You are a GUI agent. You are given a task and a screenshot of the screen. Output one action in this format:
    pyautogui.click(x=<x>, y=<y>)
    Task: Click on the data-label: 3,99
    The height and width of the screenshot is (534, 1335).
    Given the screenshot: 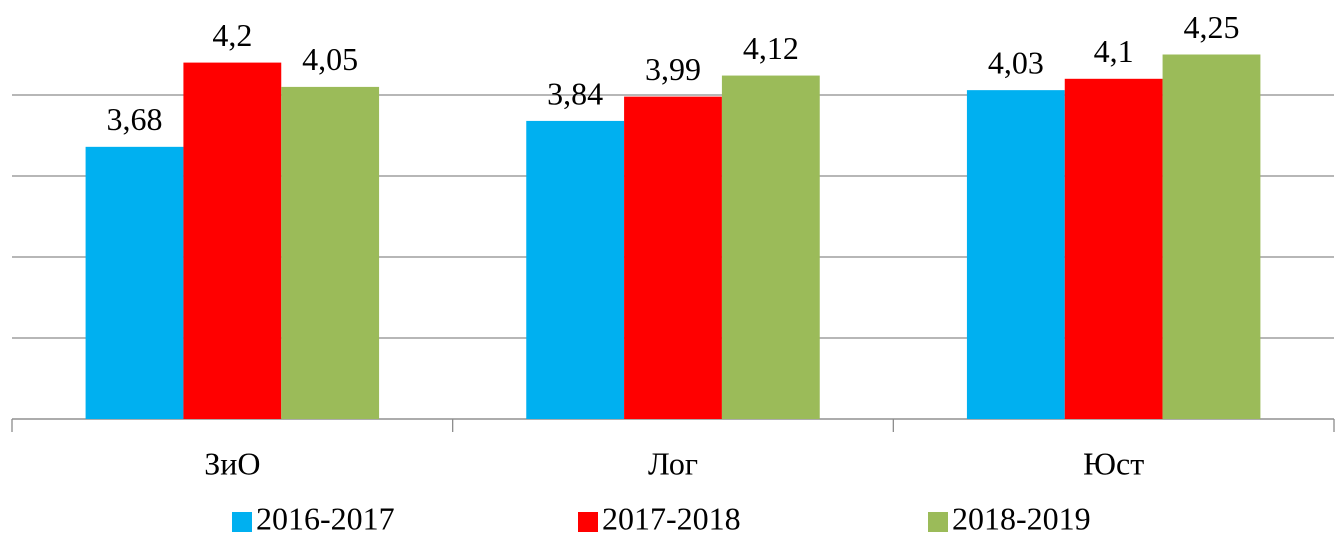 What is the action you would take?
    pyautogui.click(x=673, y=69)
    